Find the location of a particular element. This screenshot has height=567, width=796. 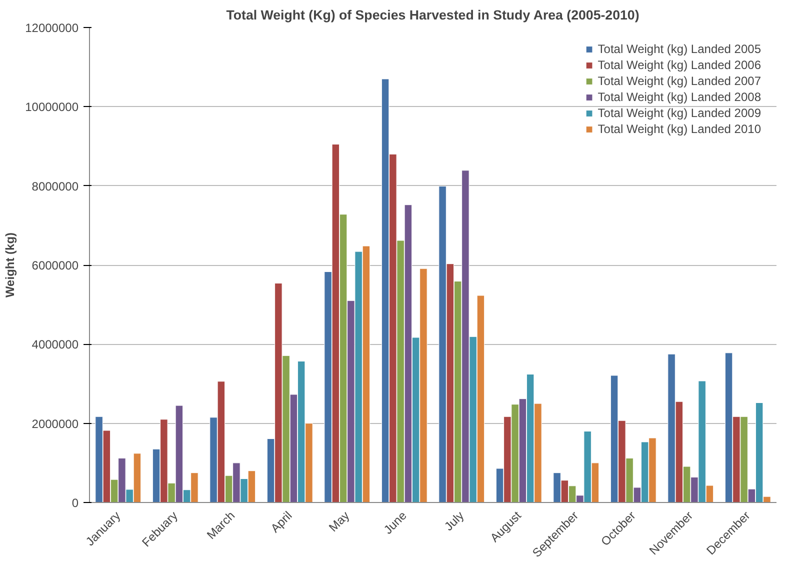

y-axis-title: Weight (kg) is located at coordinates (10, 265).